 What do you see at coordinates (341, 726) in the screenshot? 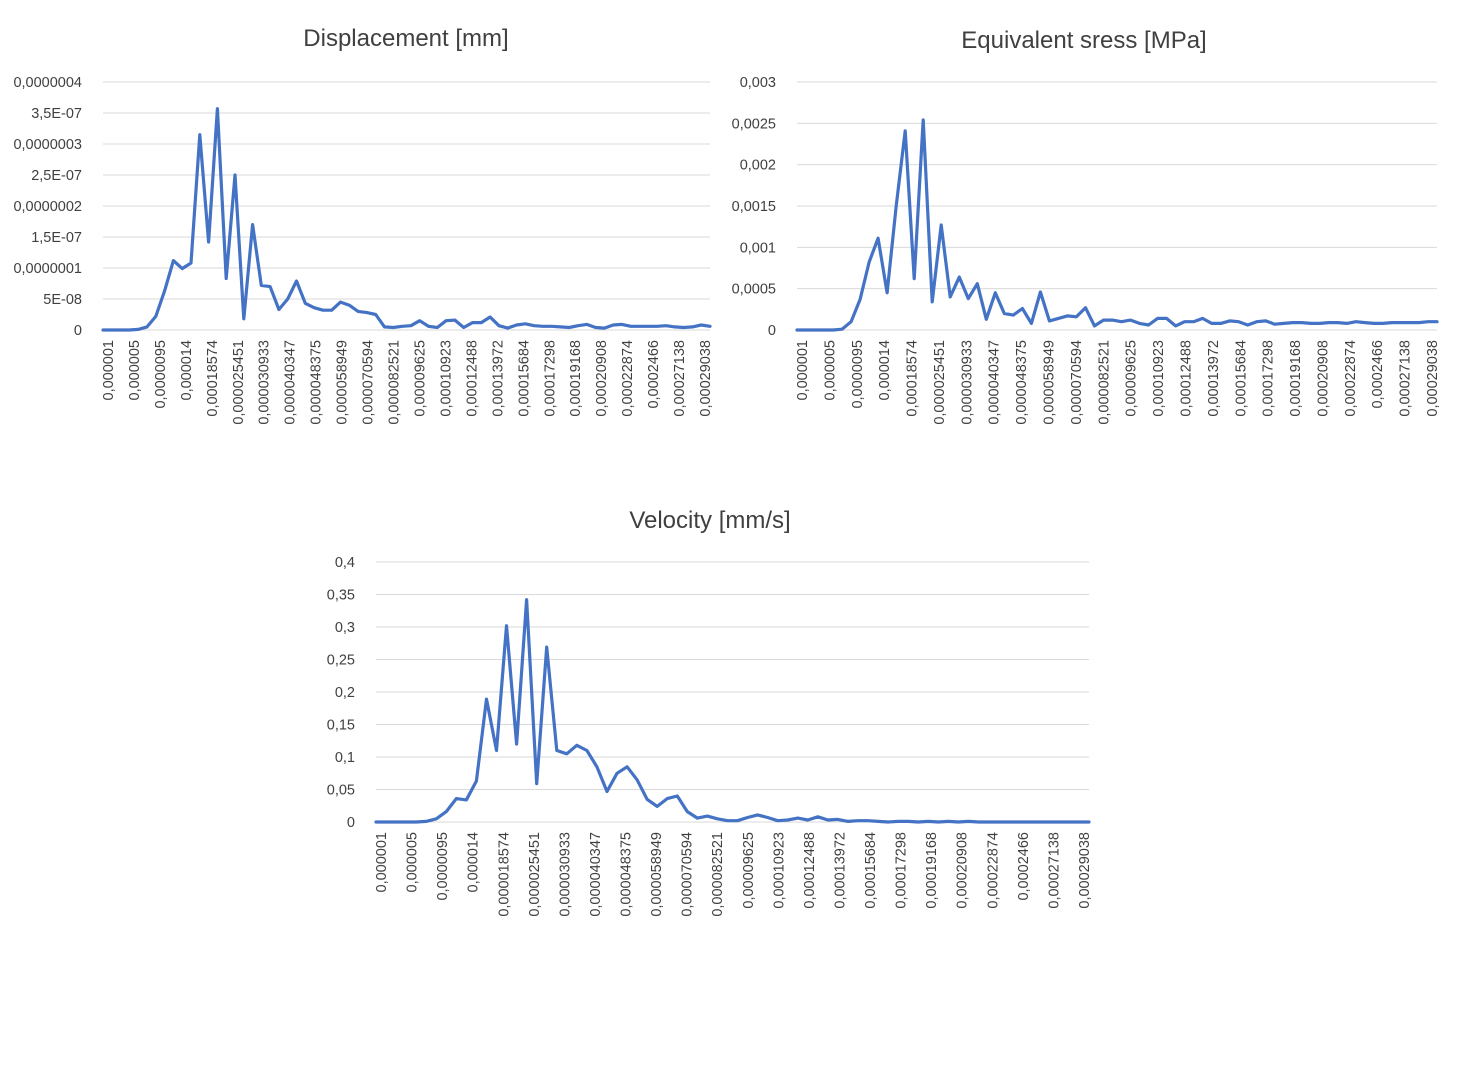
I see `y-tick-label: 0,15` at bounding box center [341, 726].